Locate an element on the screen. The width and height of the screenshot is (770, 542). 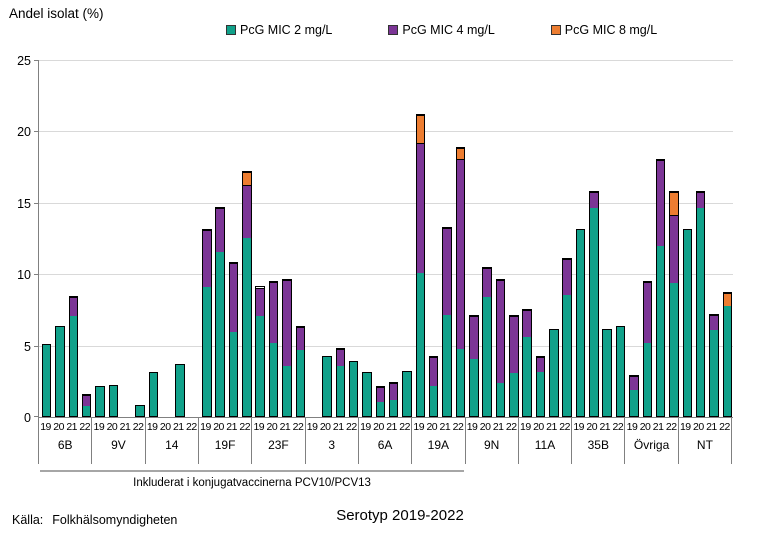
x-axis-group: 19 20 21 22 Övriga is located at coordinates (650, 440).